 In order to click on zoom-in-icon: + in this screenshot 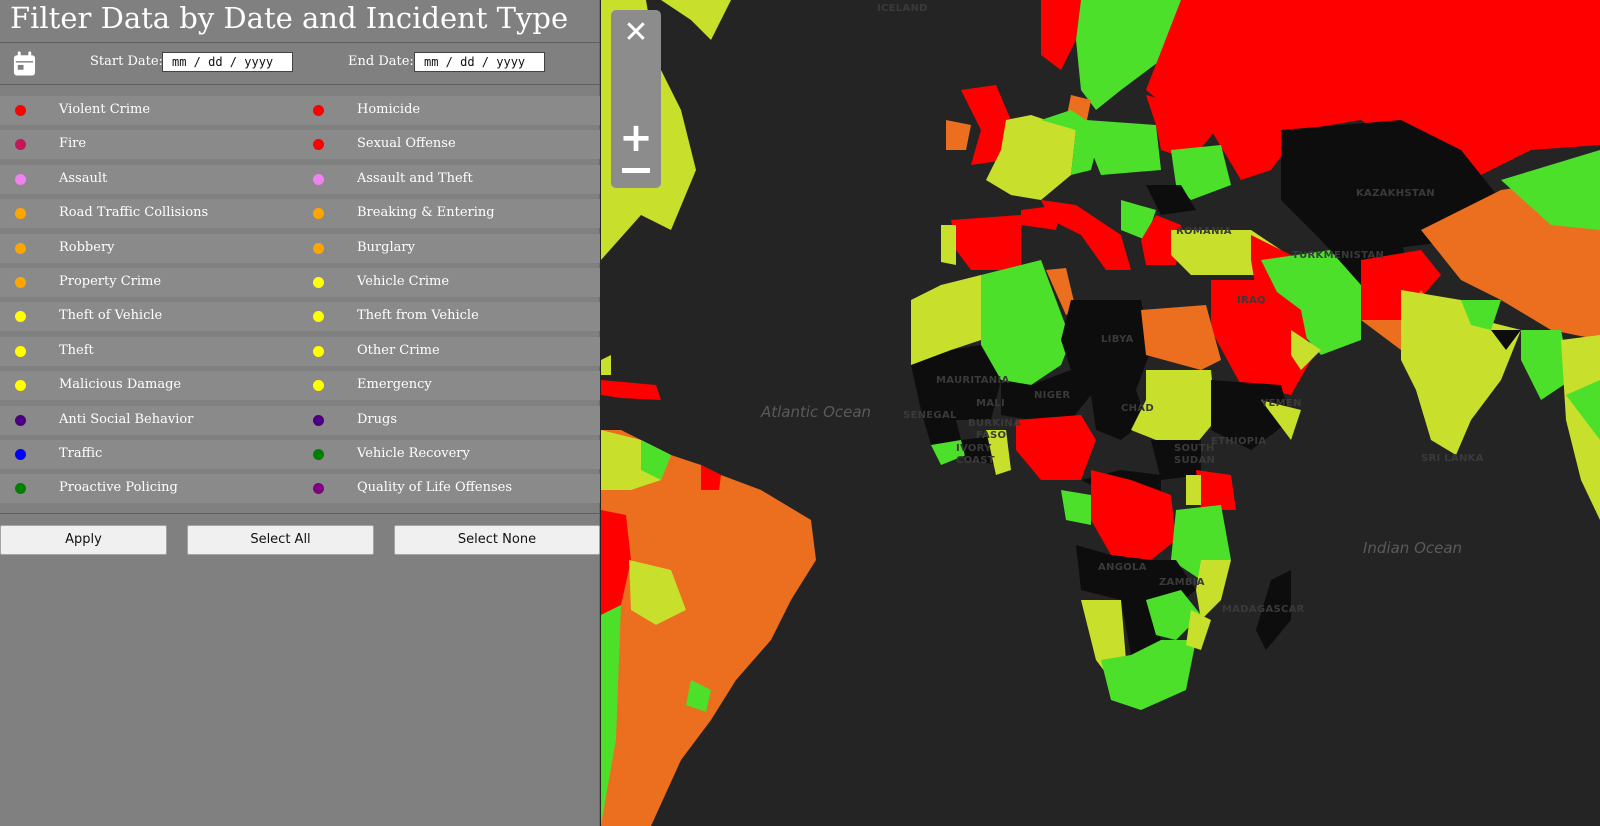, I will do `click(636, 138)`.